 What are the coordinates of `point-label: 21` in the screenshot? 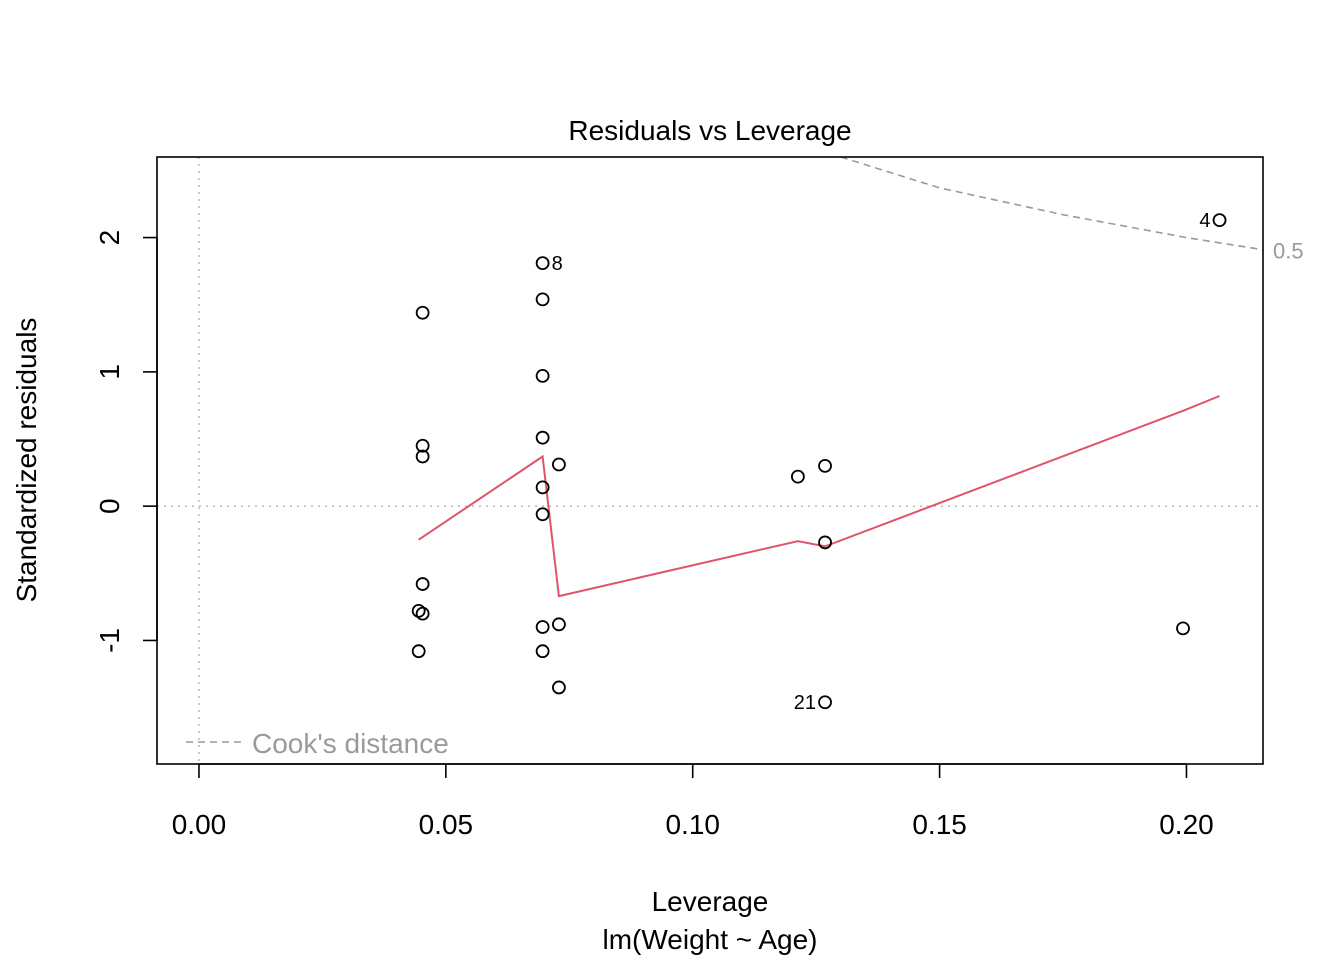 It's located at (805, 703).